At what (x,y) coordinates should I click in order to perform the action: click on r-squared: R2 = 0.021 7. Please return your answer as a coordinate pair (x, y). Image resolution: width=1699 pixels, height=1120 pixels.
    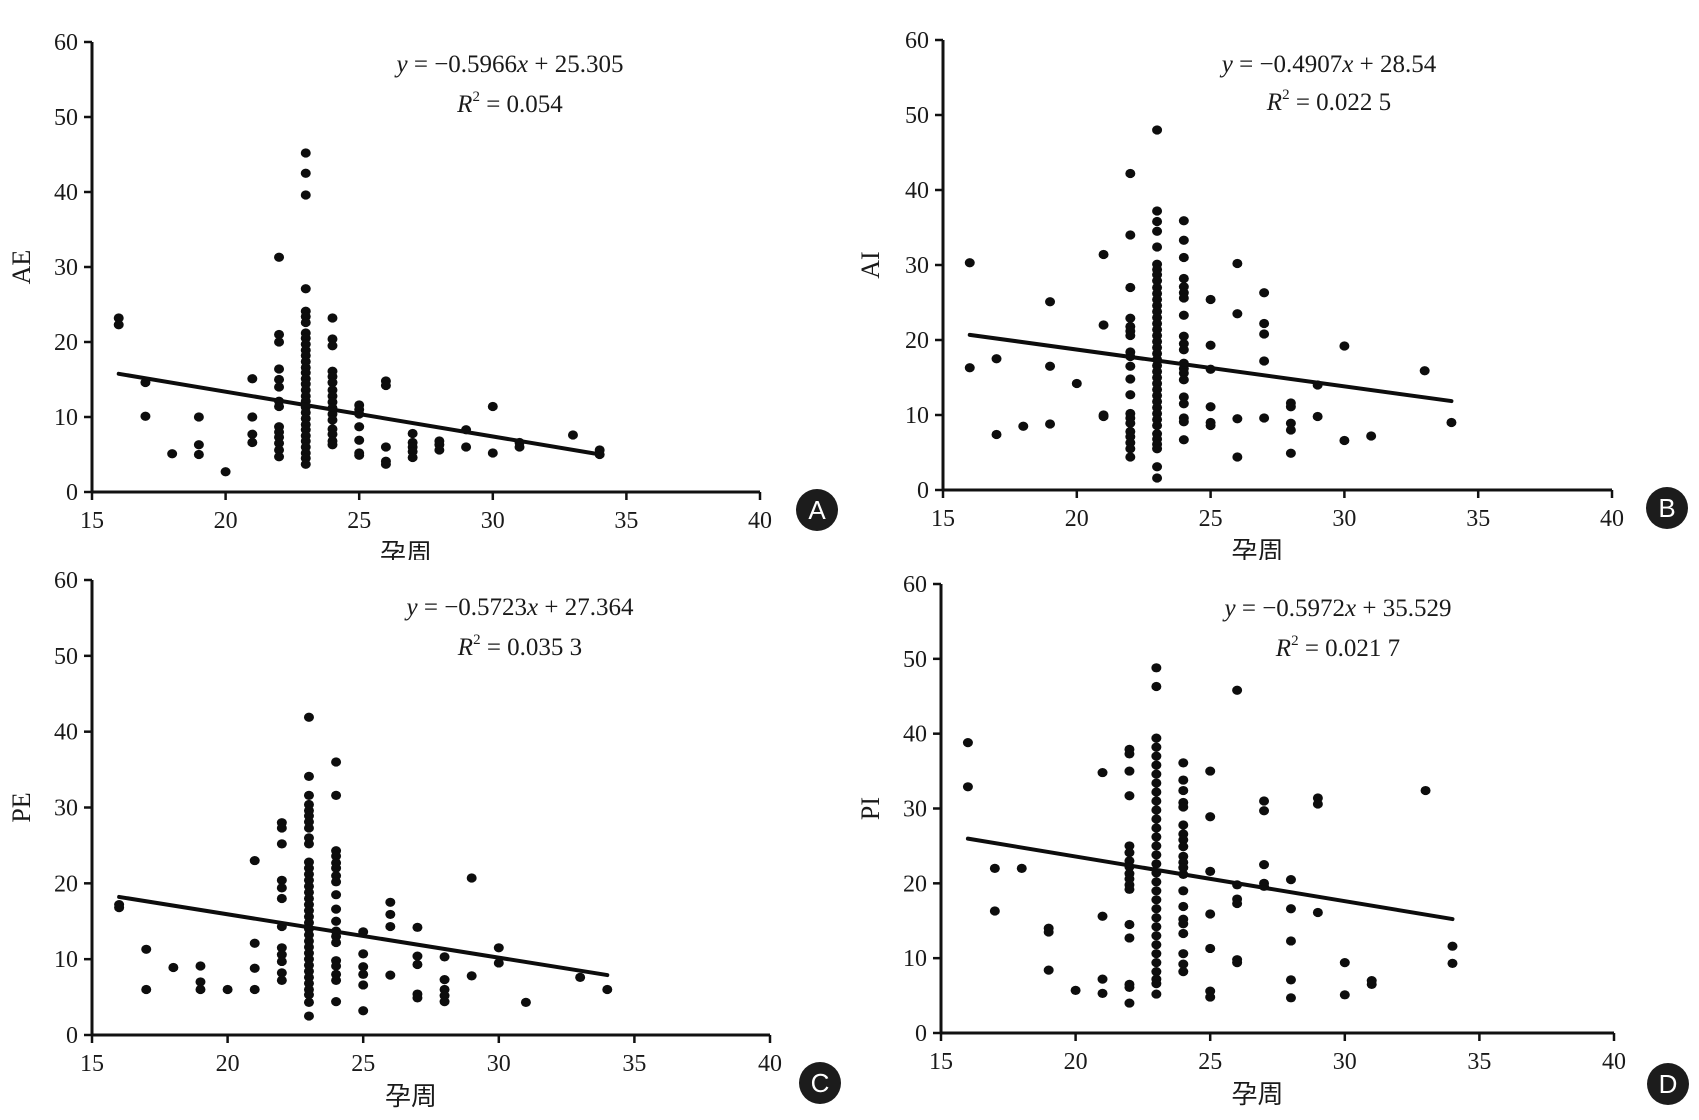
    Looking at the image, I should click on (1337, 647).